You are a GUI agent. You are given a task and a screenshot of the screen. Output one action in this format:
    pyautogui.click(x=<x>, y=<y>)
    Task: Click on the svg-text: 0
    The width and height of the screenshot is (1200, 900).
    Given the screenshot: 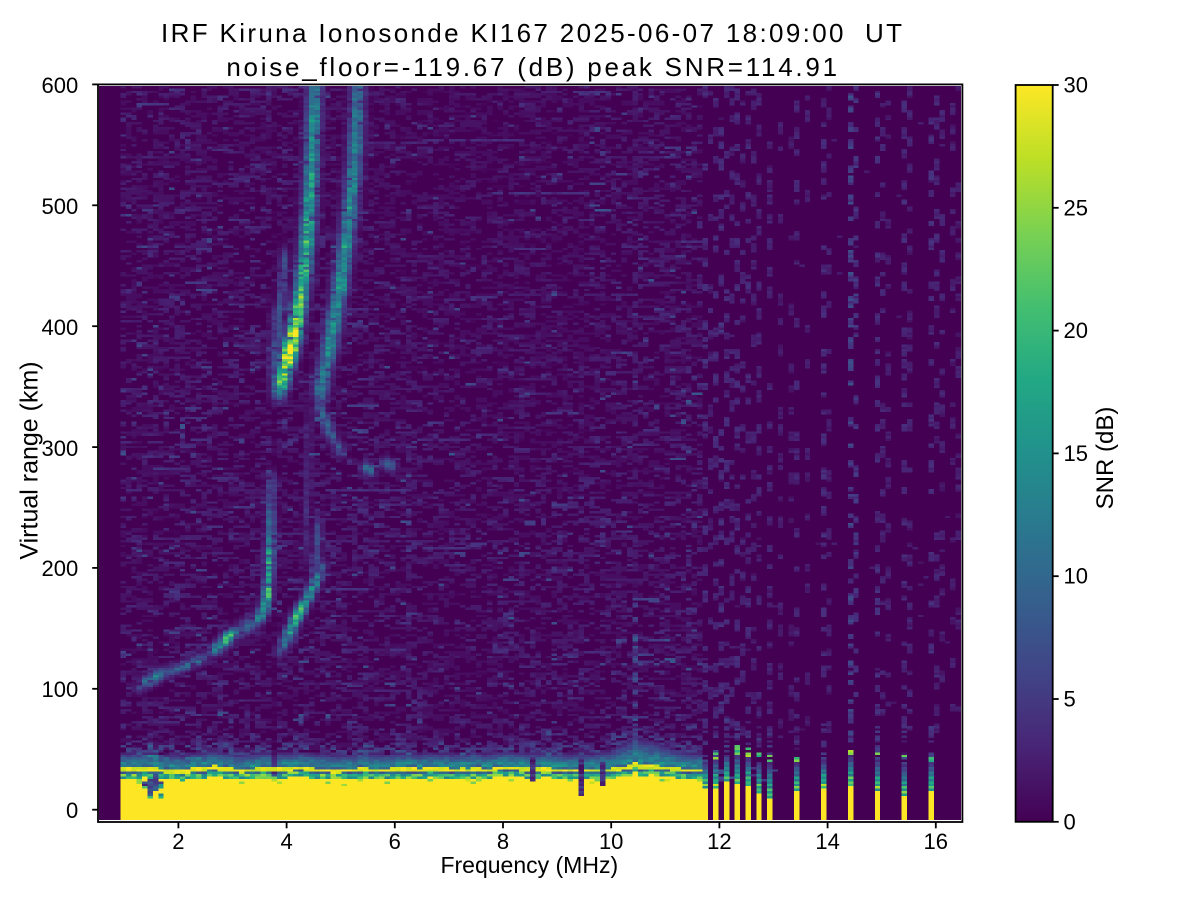 What is the action you would take?
    pyautogui.click(x=1070, y=821)
    